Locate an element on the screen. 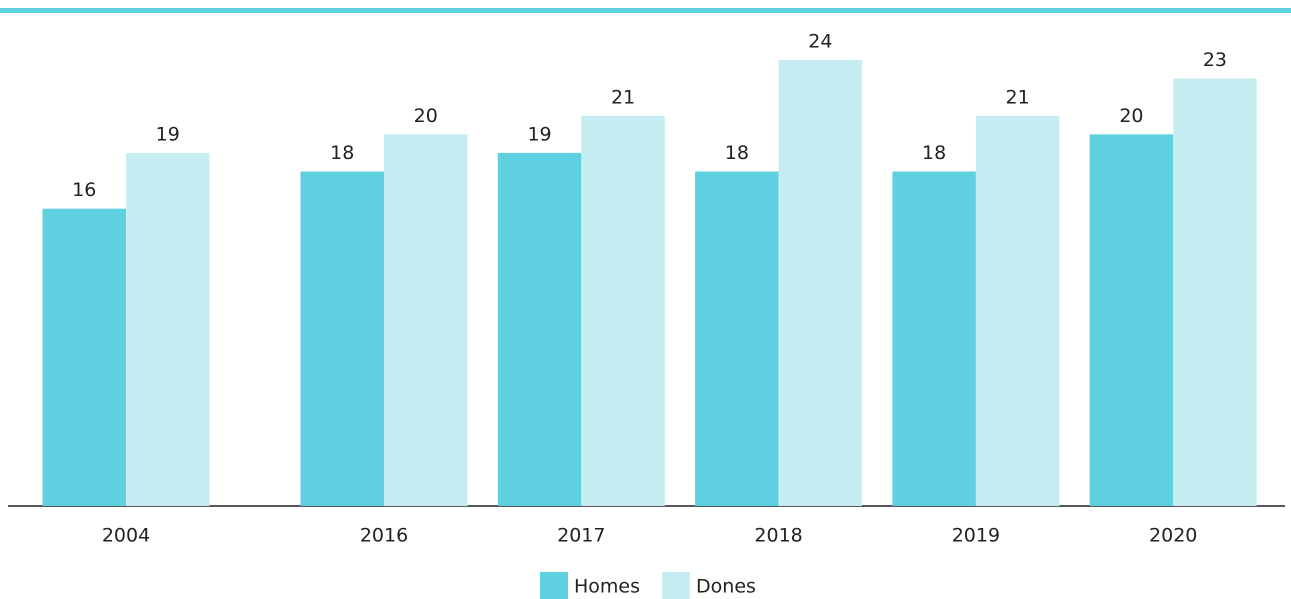  value-label: 23 is located at coordinates (1215, 60).